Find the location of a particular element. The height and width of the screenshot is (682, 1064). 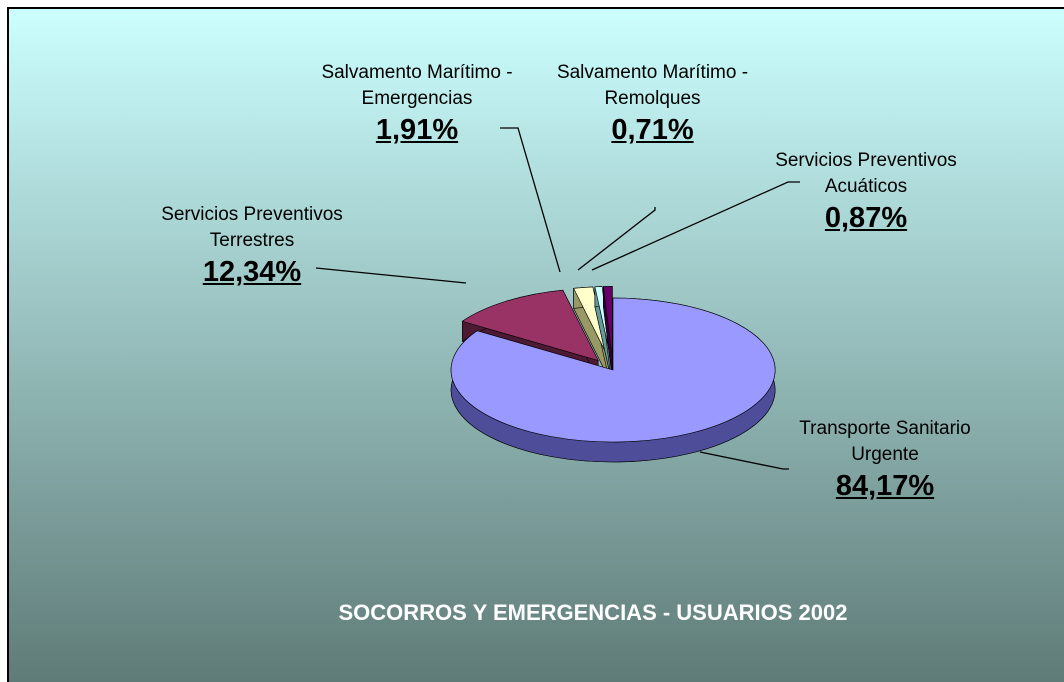

slice-label: Transporte Sanitario Urgente 84,17% is located at coordinates (885, 460).